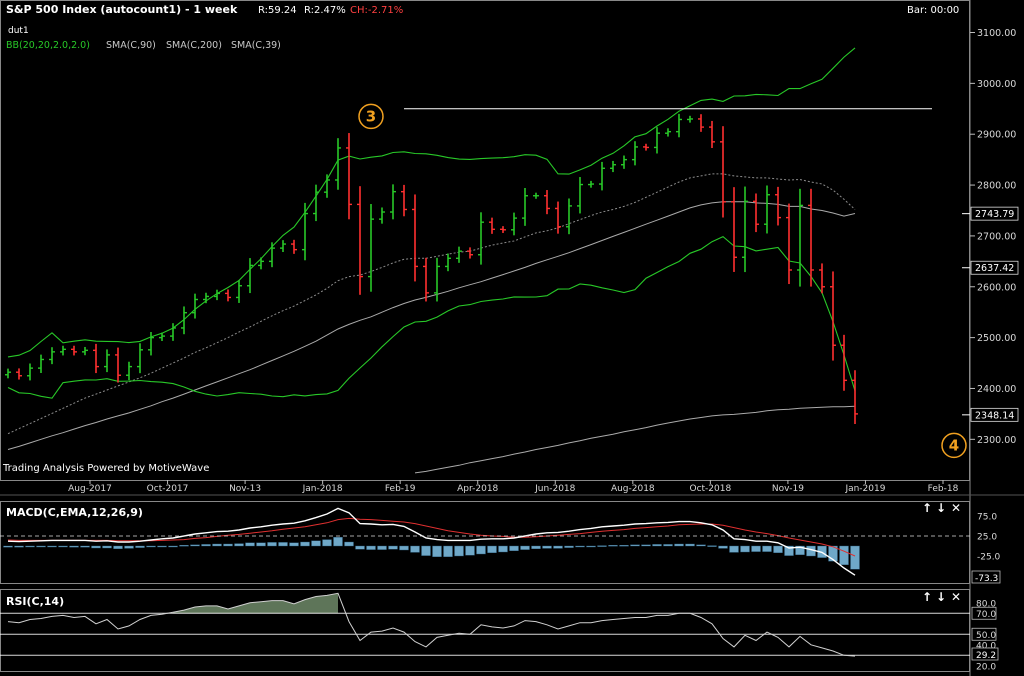  I want to click on macd-label: MACD(C,EMA,12,26,9), so click(74, 512).